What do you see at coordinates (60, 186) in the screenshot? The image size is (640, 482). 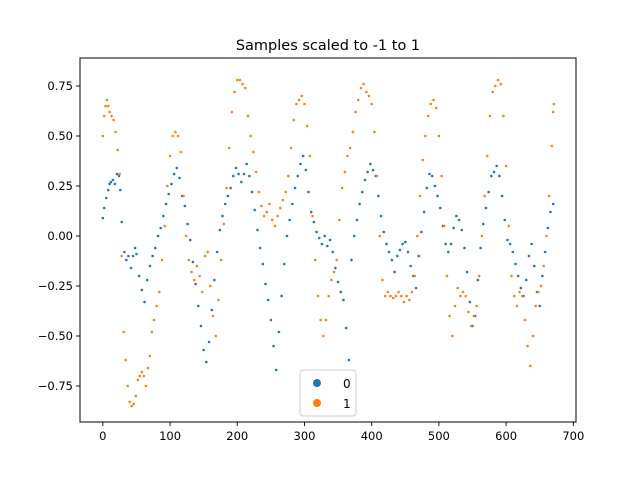 I see `y-tick-label: 0.25` at bounding box center [60, 186].